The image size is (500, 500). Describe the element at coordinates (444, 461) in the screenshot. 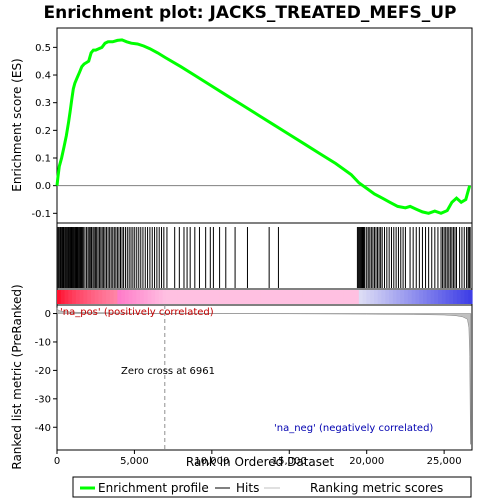

I see `x-tick-label: 25,000` at that location.